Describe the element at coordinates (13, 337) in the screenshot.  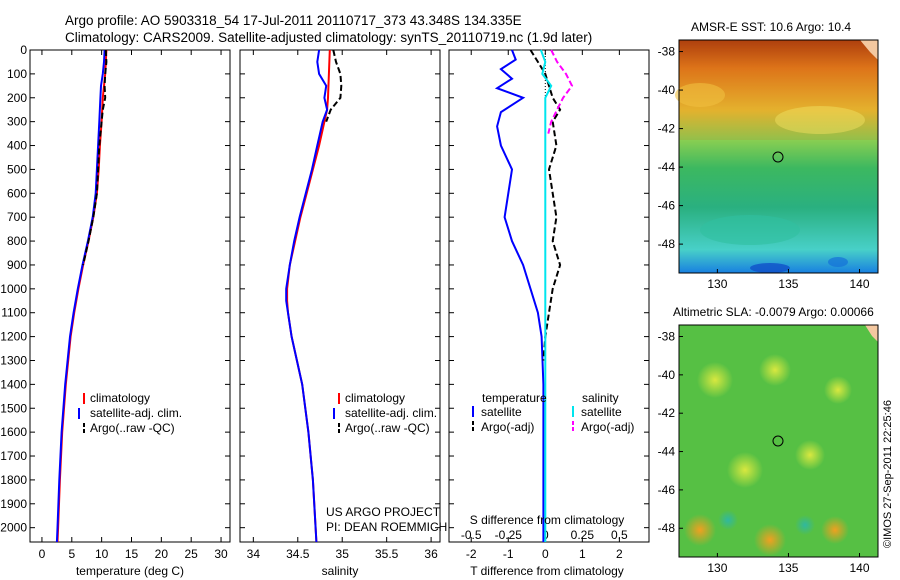
I see `depth-tick-label: 1200` at that location.